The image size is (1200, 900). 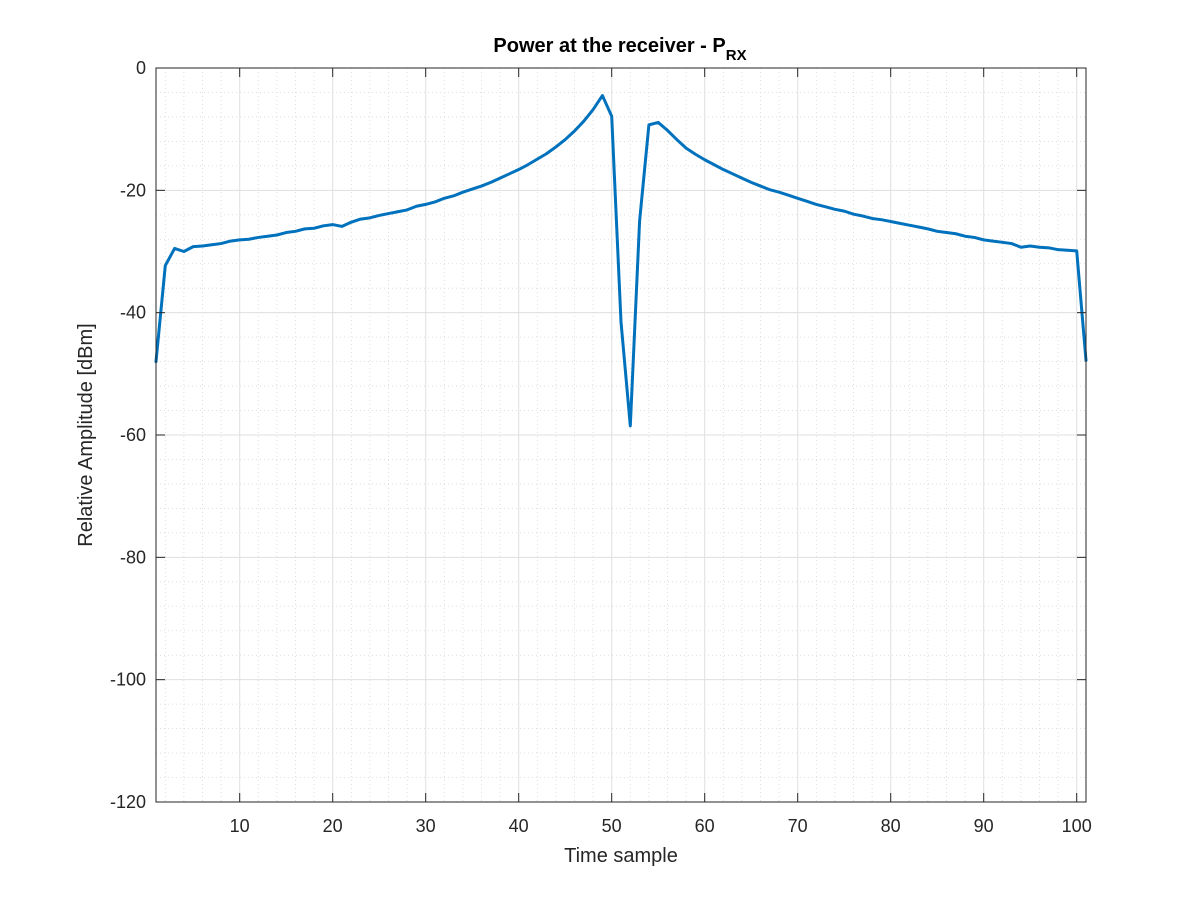 I want to click on y-tick-label: 0, so click(x=141, y=68).